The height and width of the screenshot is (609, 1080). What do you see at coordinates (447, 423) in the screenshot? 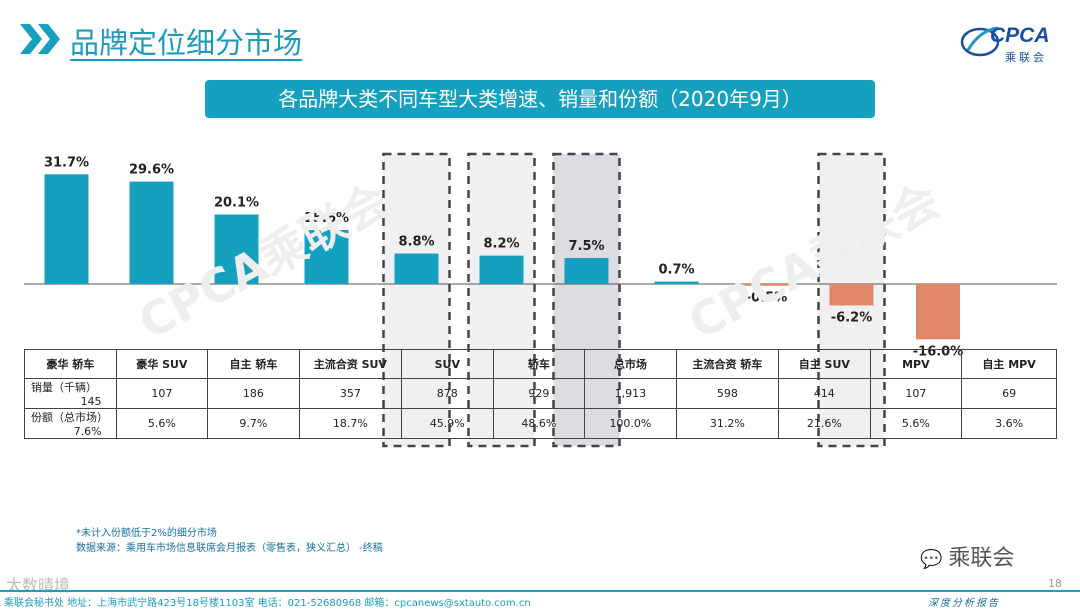
I see `table-cell: 45.9%` at bounding box center [447, 423].